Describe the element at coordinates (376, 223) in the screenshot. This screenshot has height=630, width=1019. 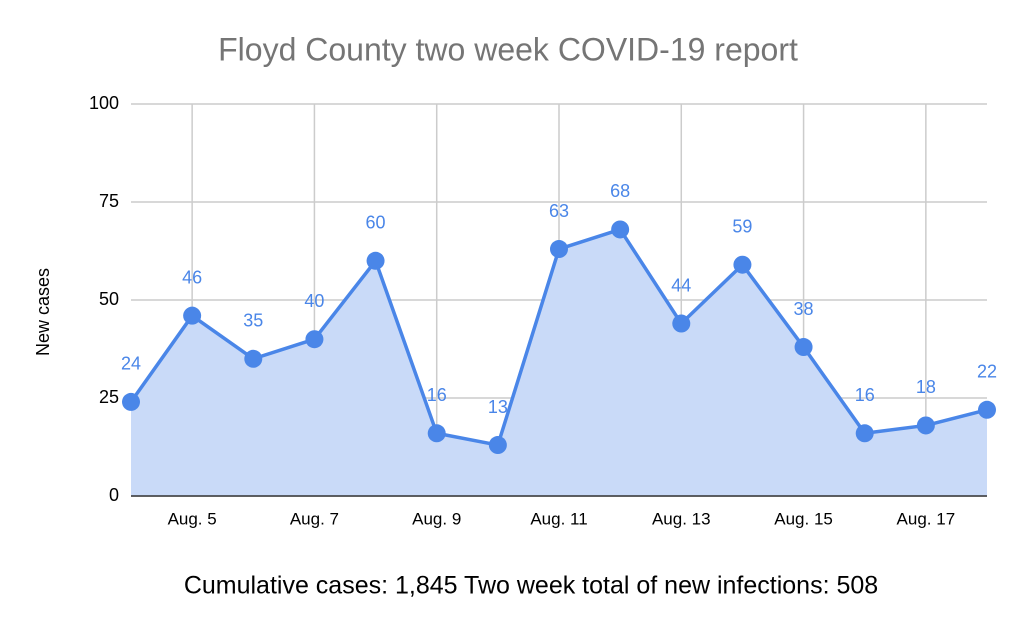
I see `data-label: 60` at that location.